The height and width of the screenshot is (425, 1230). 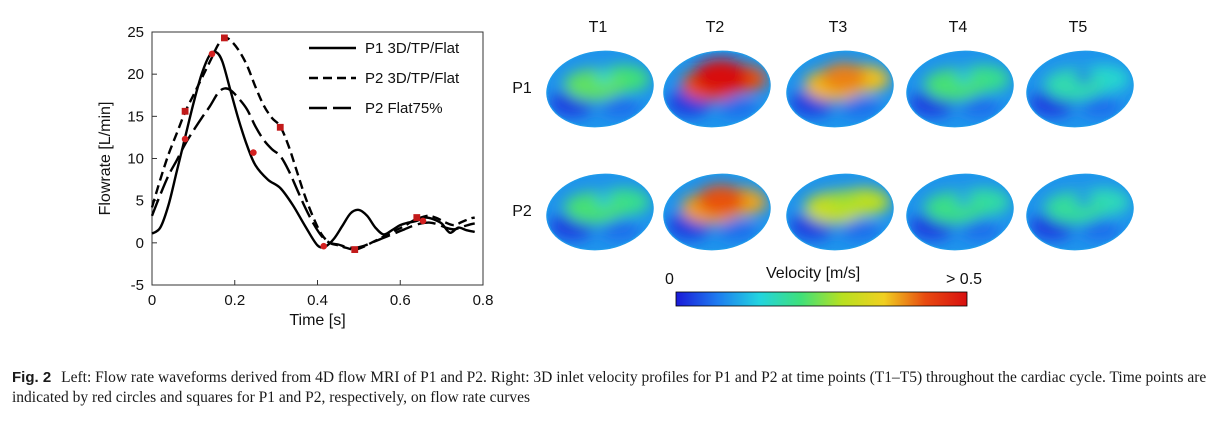 I want to click on chart-legend: P1 3D/TP/Flat P2 3D/TP/Flat P2 Flat75%, so click(x=384, y=78).